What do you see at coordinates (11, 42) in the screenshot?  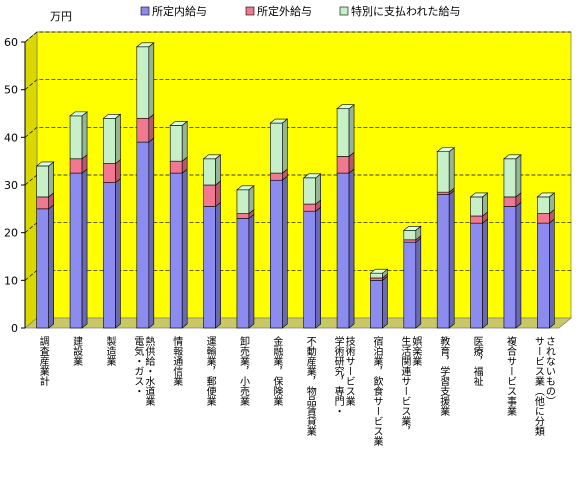 I see `y-tick-label-60: 60` at bounding box center [11, 42].